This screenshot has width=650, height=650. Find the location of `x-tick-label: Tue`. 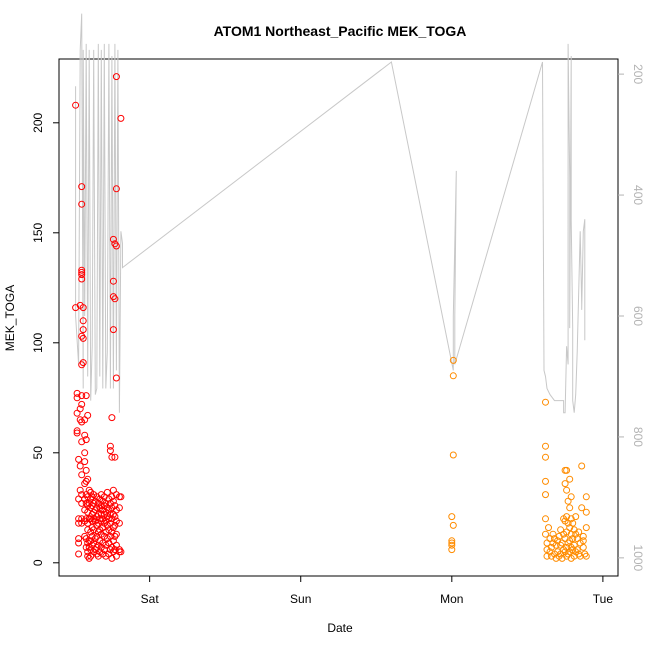

x-tick-label: Tue is located at coordinates (603, 599).